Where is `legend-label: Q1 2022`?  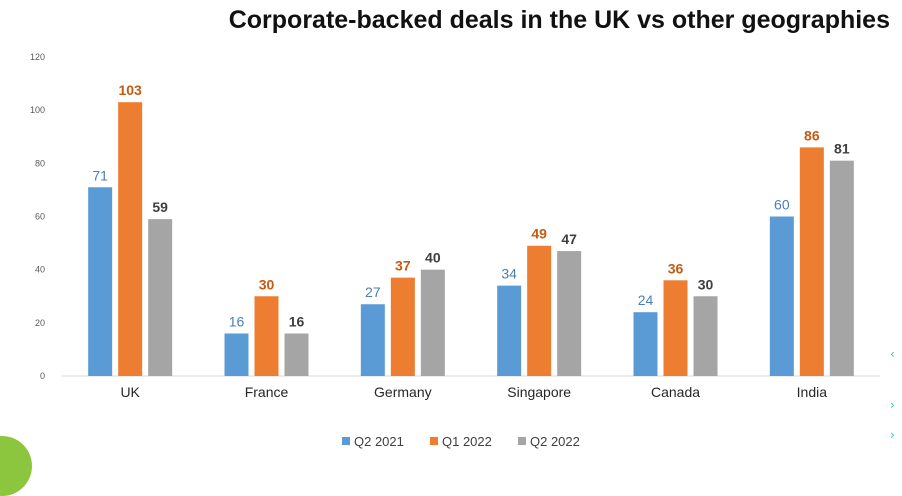
legend-label: Q1 2022 is located at coordinates (467, 441).